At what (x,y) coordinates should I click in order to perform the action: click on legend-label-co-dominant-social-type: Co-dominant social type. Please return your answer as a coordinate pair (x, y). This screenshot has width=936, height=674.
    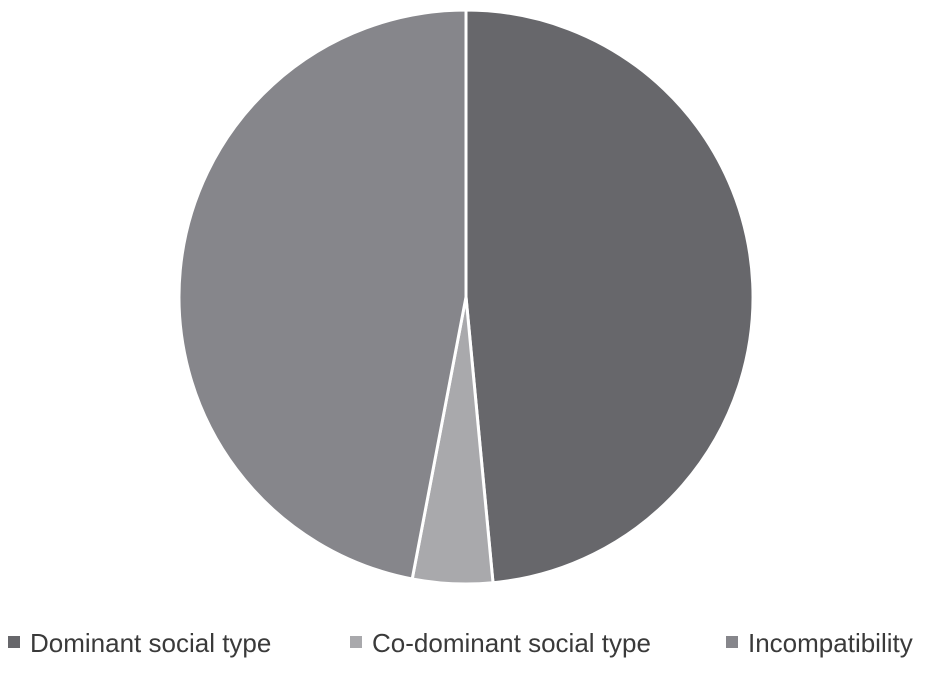
    Looking at the image, I should click on (511, 643).